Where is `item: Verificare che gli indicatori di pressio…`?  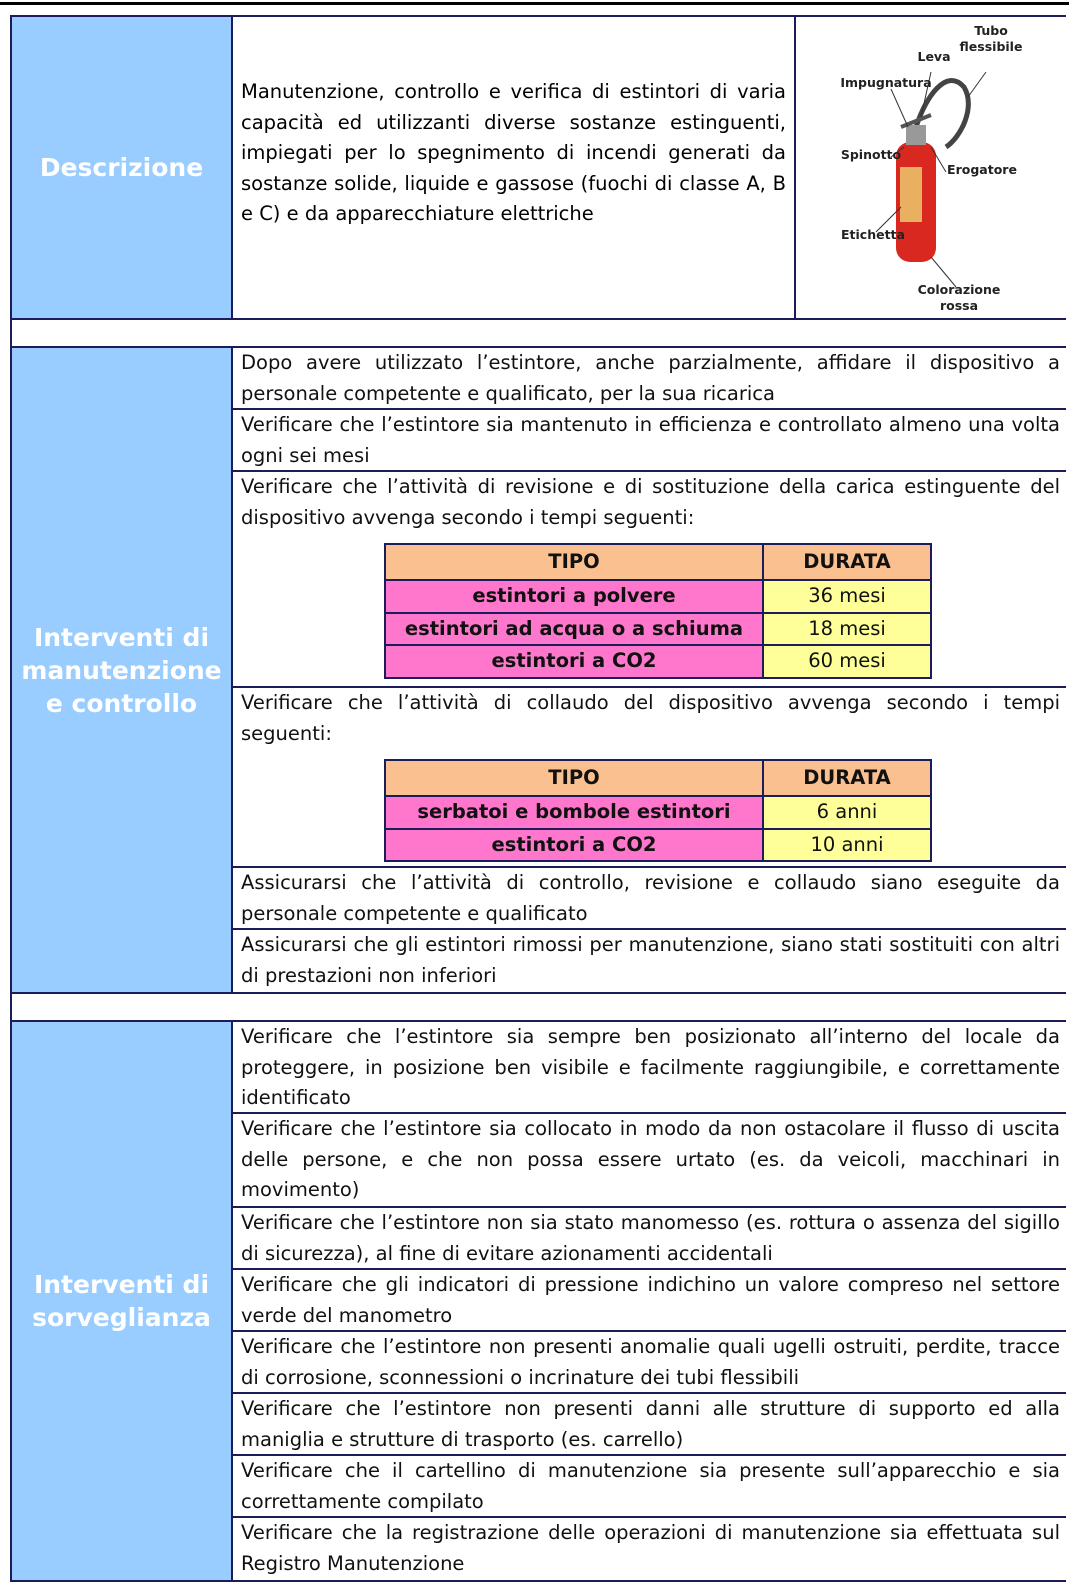
item: Verificare che gli indicatori di pressio… is located at coordinates (649, 1301).